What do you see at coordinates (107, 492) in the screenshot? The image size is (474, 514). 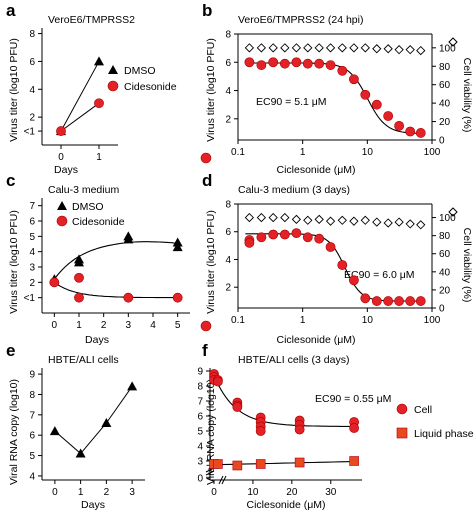 I see `chart-e-x-tick-label-2: 2` at bounding box center [107, 492].